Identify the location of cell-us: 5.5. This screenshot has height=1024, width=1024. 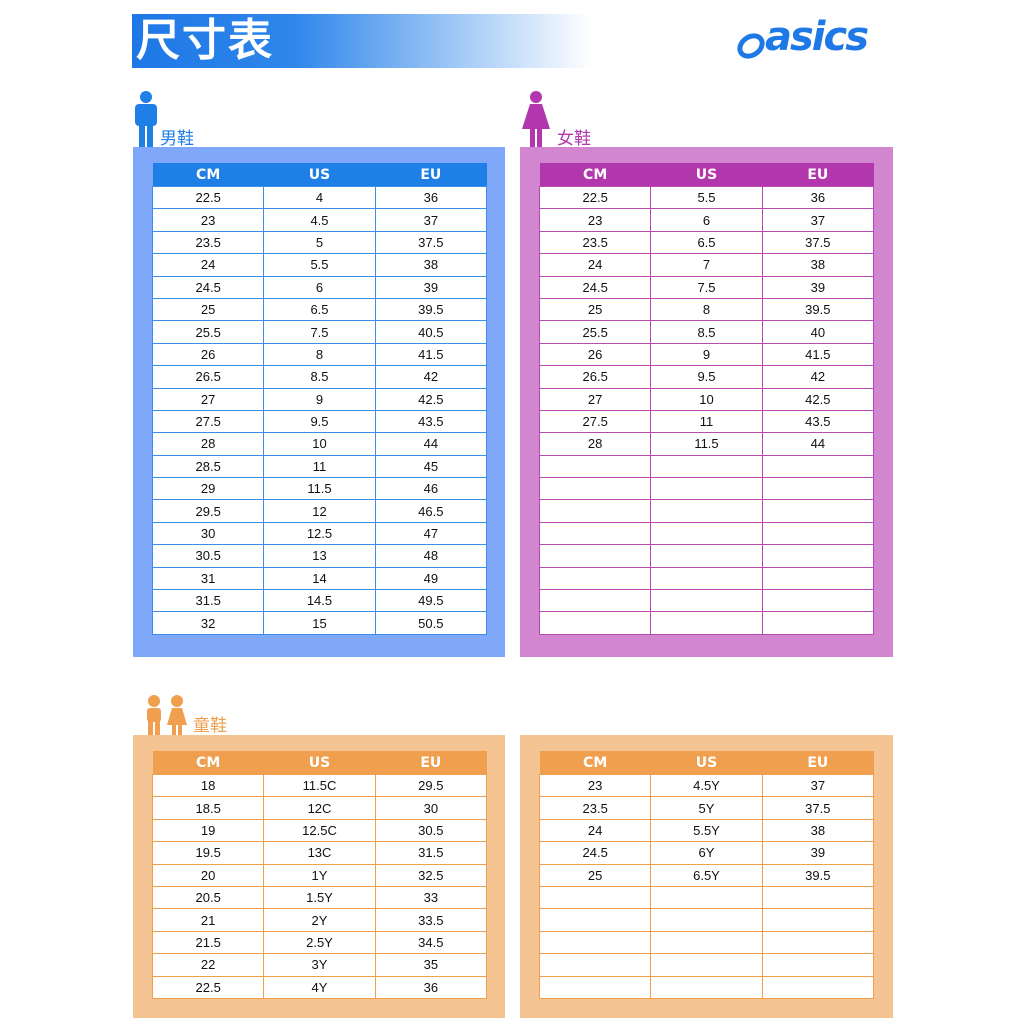
(706, 197).